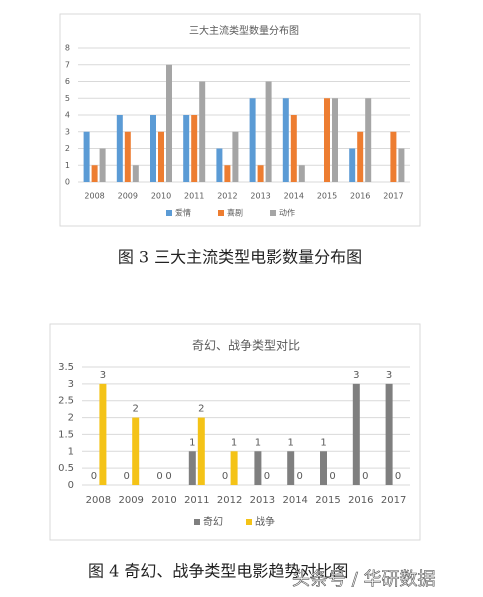 The image size is (483, 597). I want to click on legend-label: 奇幻, so click(213, 521).